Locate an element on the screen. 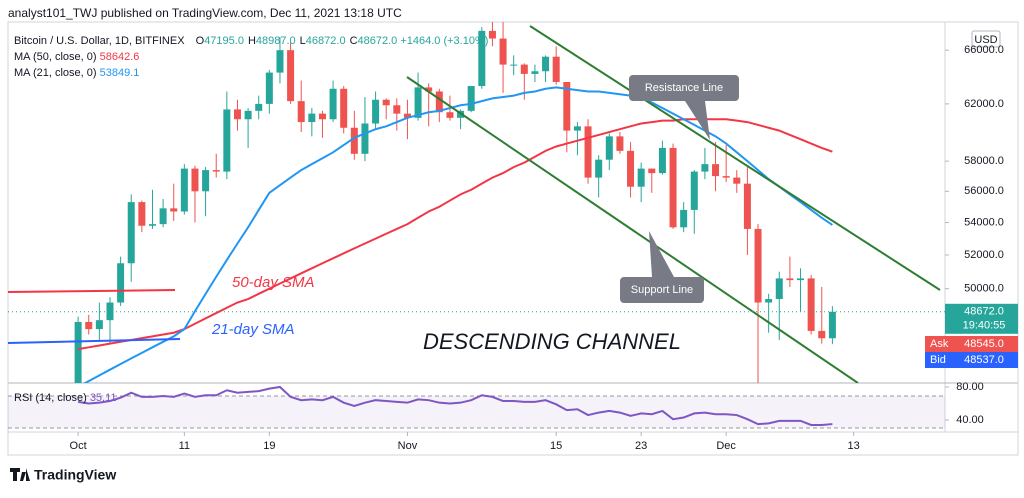 The height and width of the screenshot is (498, 1024). y-tick-label: 40.00 is located at coordinates (970, 420).